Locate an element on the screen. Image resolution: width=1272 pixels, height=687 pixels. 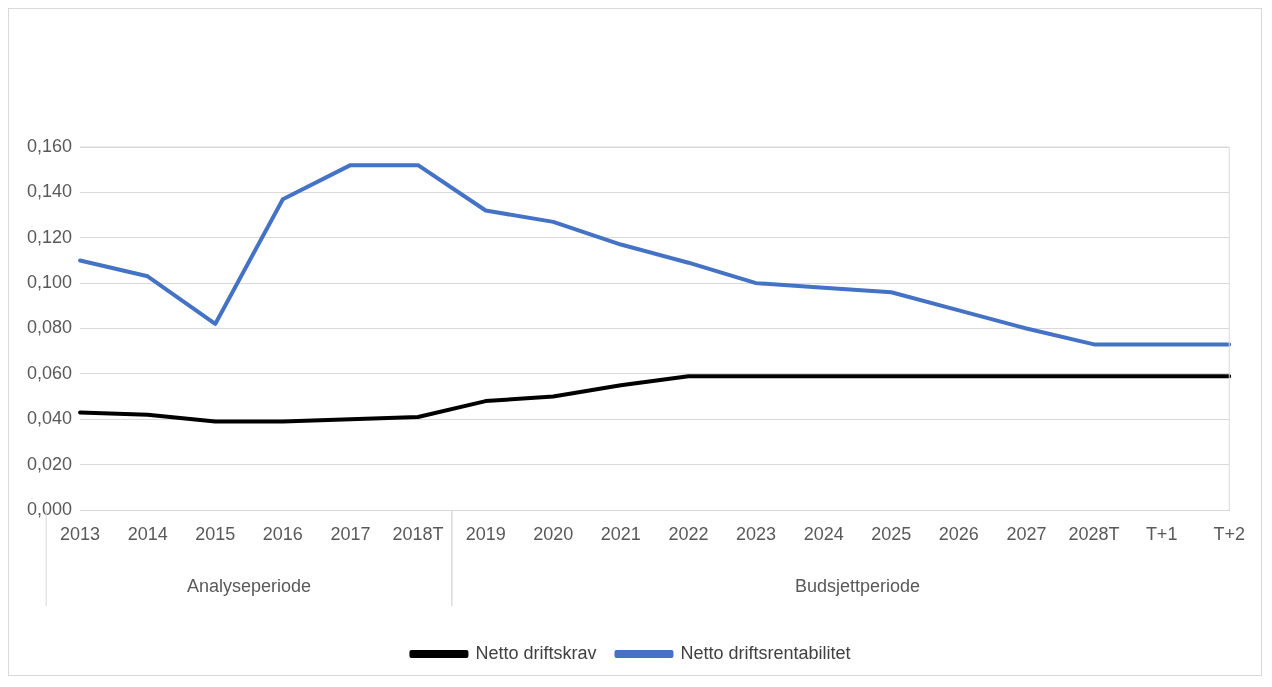
y-tick-label: 0,140 is located at coordinates (50, 191).